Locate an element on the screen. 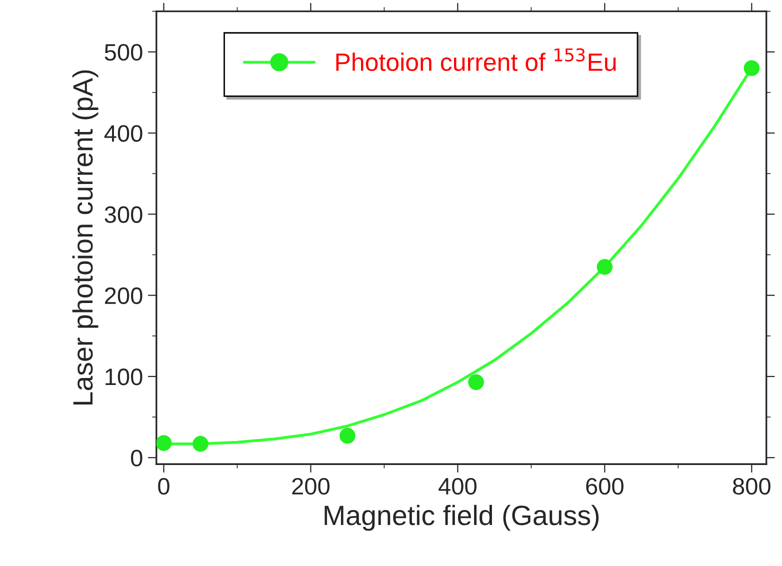 The height and width of the screenshot is (566, 782). x-tick-label: 600 is located at coordinates (605, 486).